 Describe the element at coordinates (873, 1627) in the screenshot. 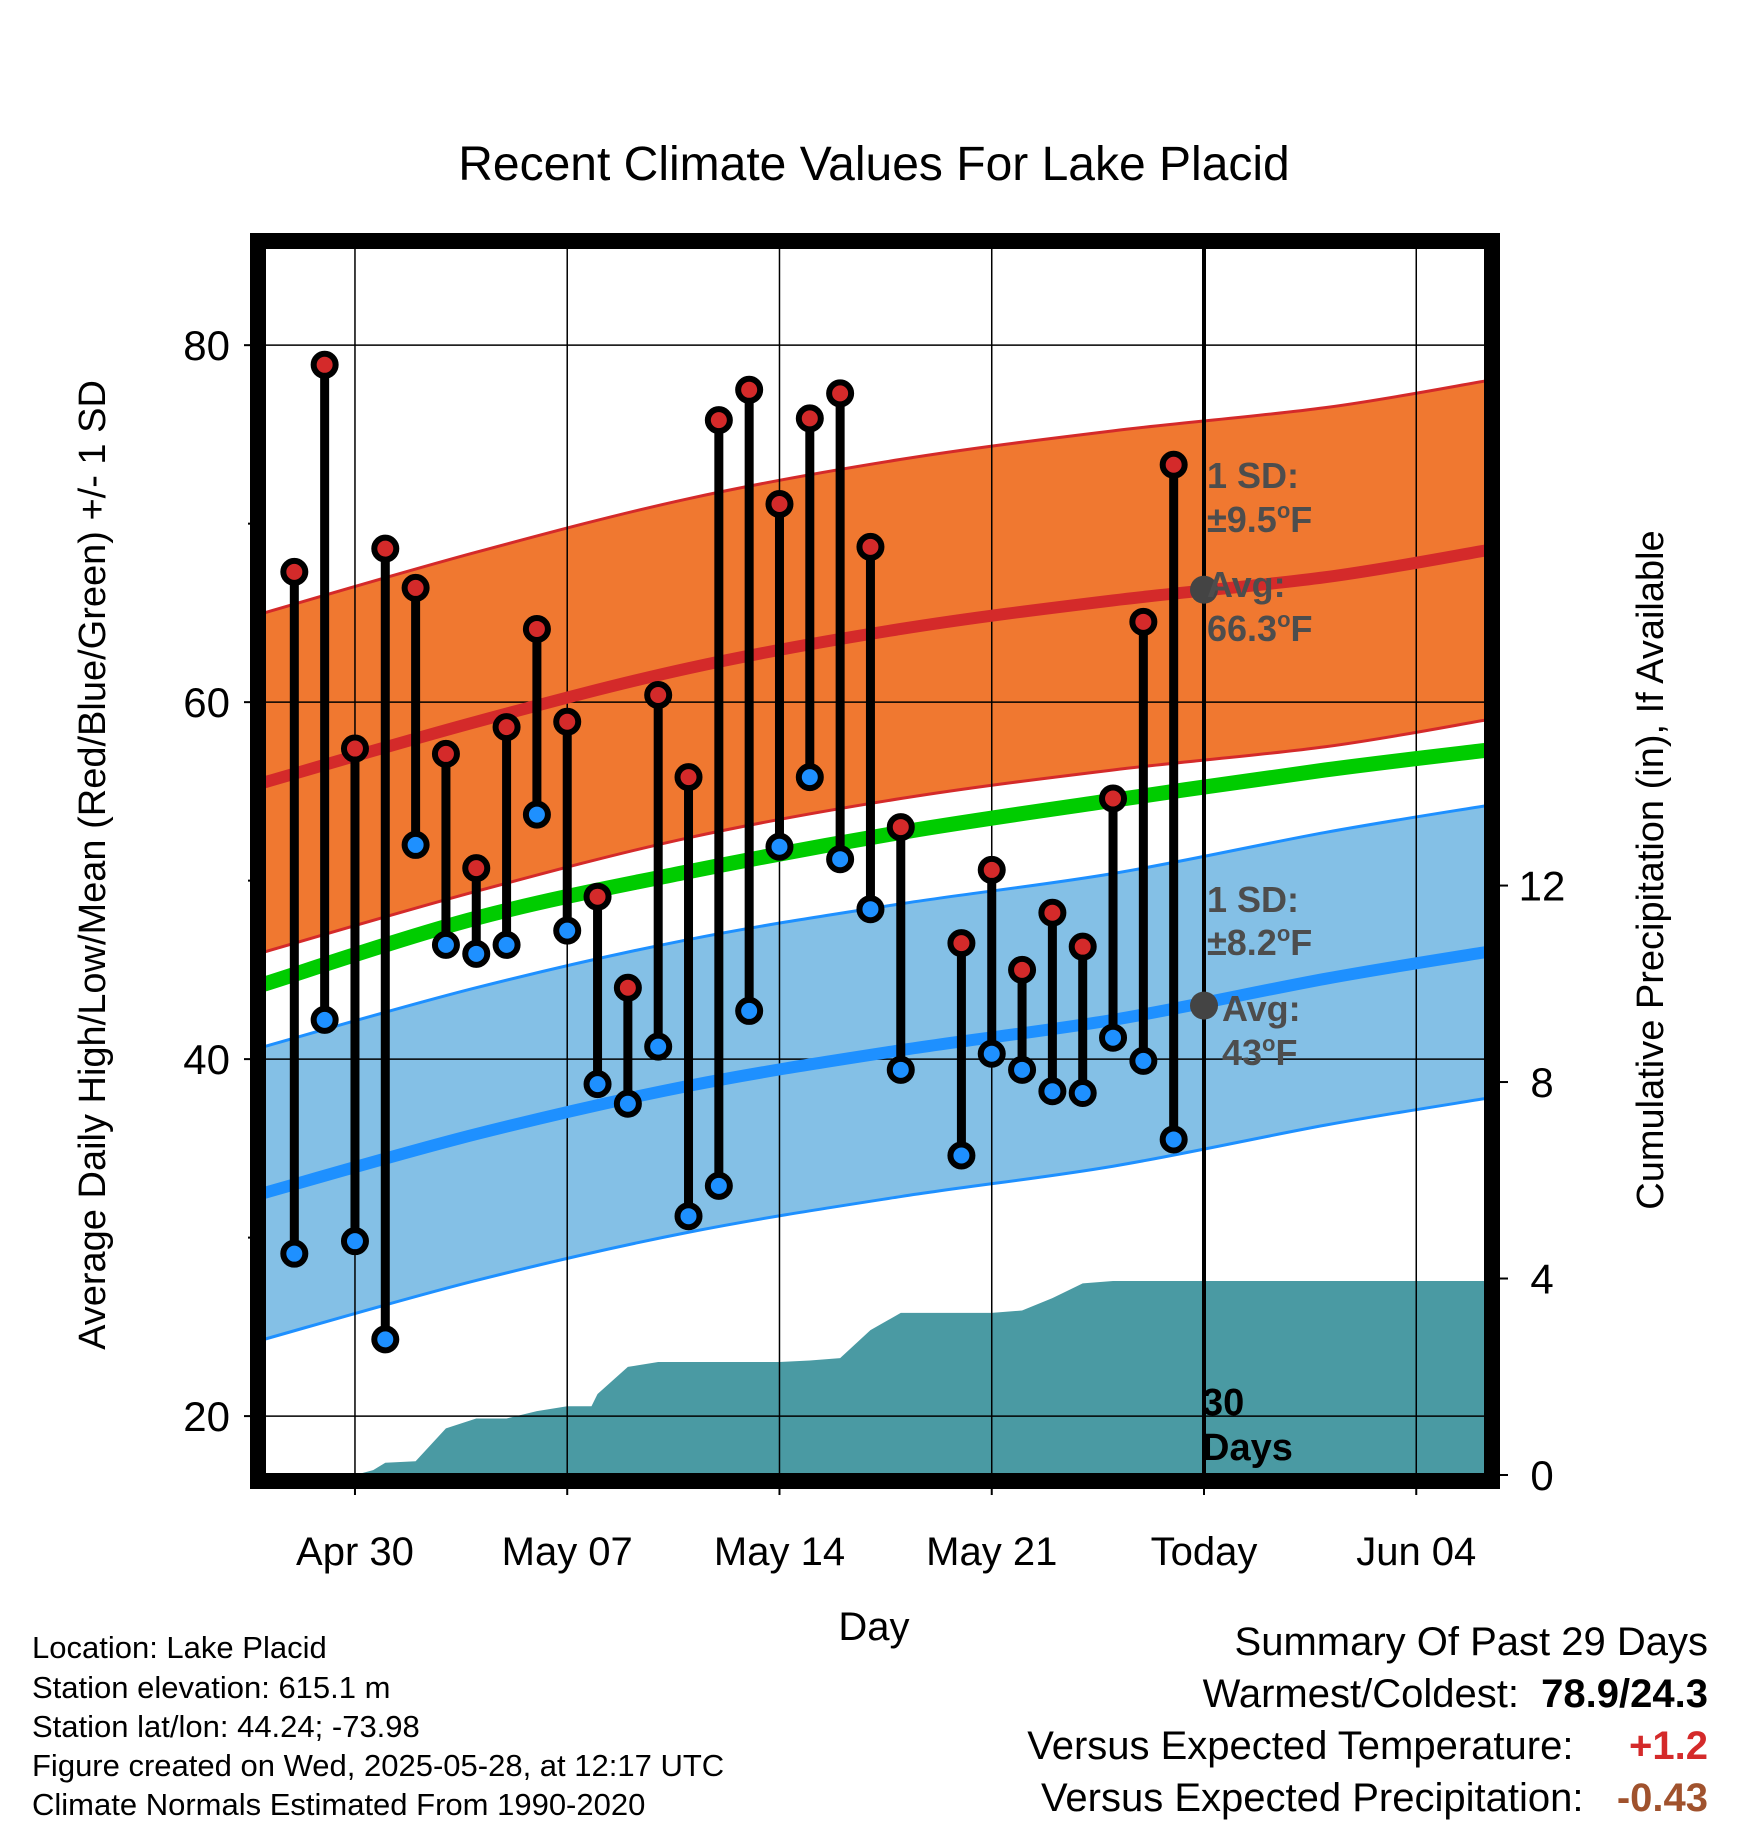

I see `x-axis-label: Day` at that location.